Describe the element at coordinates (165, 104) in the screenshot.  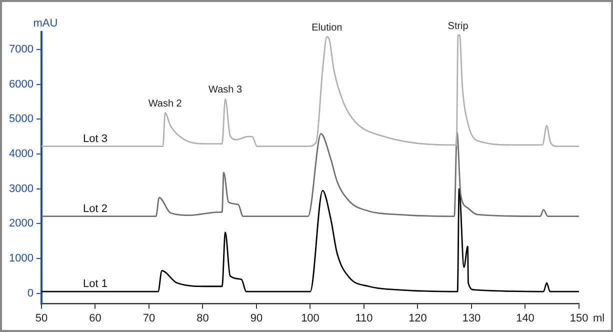
I see `annotation: Wash 2` at that location.